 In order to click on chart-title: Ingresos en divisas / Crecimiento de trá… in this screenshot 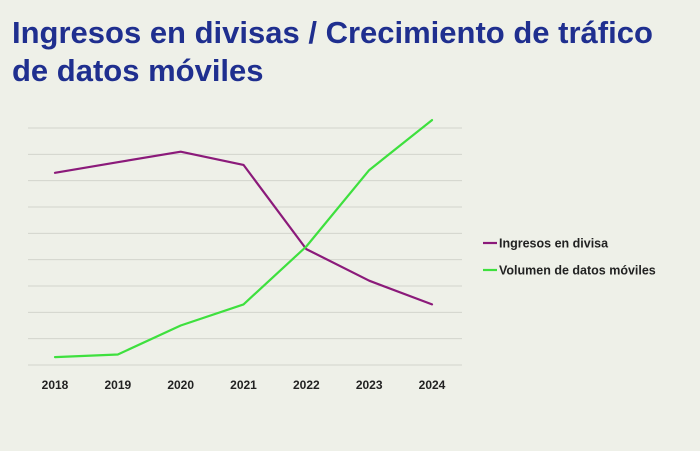, I will do `click(332, 51)`.